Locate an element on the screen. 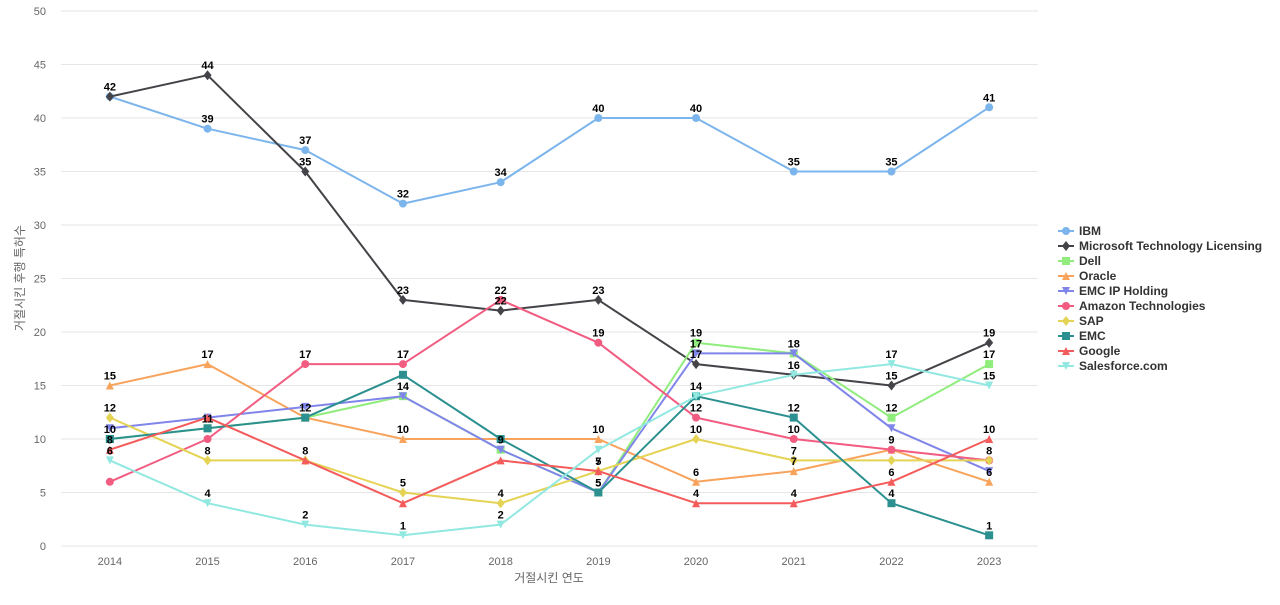 The height and width of the screenshot is (605, 1280). y-tick-label: 25 is located at coordinates (40, 280).